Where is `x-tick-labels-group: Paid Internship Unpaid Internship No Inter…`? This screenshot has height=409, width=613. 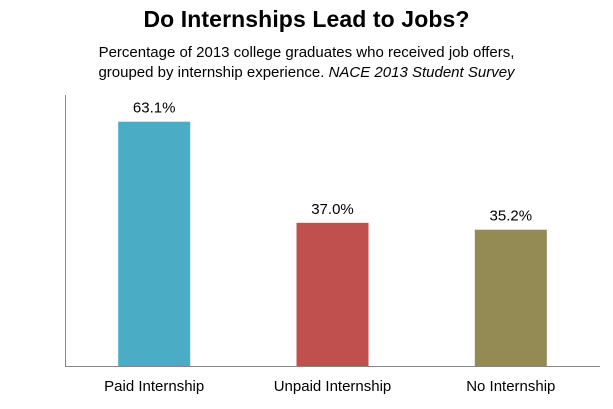 x-tick-labels-group: Paid Internship Unpaid Internship No Inter… is located at coordinates (329, 386).